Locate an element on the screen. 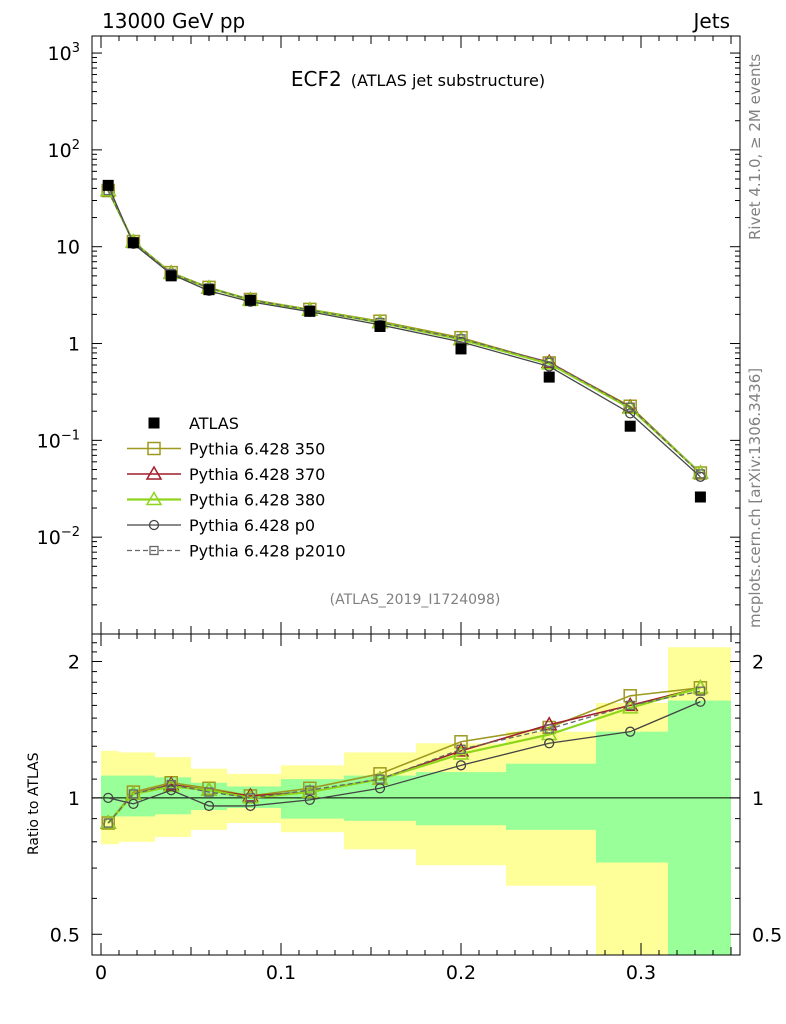 The height and width of the screenshot is (1024, 786). main-ytick-label: 10⁻¹ is located at coordinates (58, 440).